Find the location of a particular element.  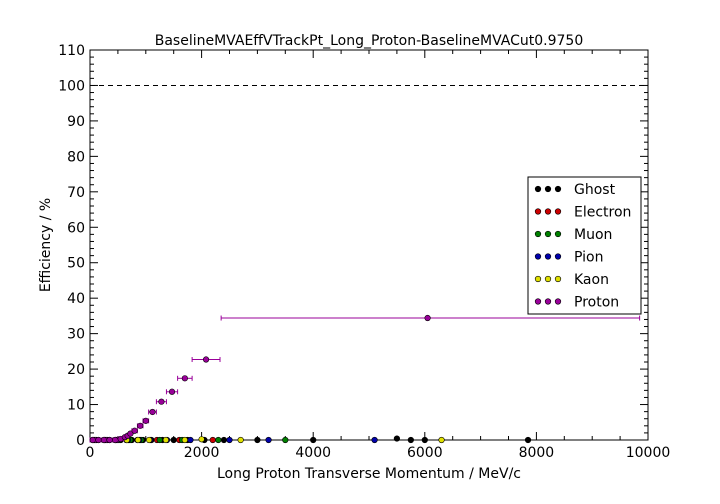

y-tick-label: 40 is located at coordinates (76, 299).